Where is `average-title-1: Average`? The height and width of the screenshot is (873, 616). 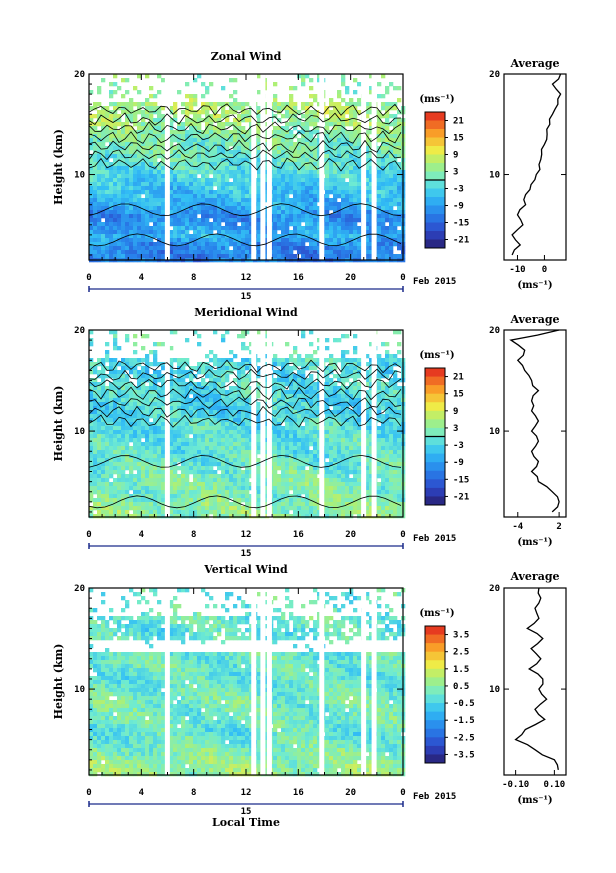 average-title-1: Average is located at coordinates (534, 319).